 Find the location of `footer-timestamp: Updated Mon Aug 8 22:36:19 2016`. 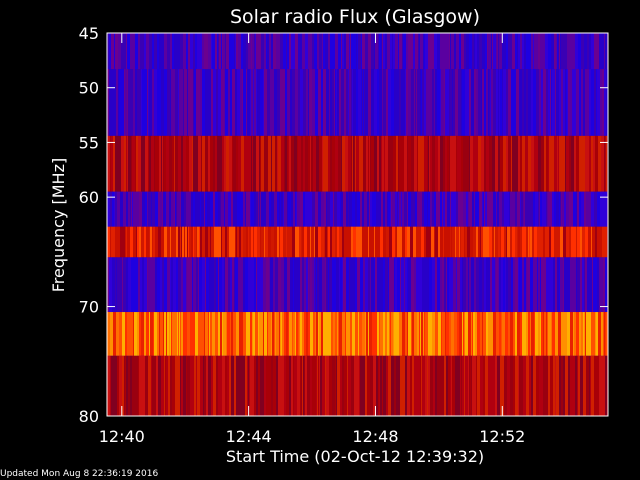

footer-timestamp: Updated Mon Aug 8 22:36:19 2016 is located at coordinates (79, 474).